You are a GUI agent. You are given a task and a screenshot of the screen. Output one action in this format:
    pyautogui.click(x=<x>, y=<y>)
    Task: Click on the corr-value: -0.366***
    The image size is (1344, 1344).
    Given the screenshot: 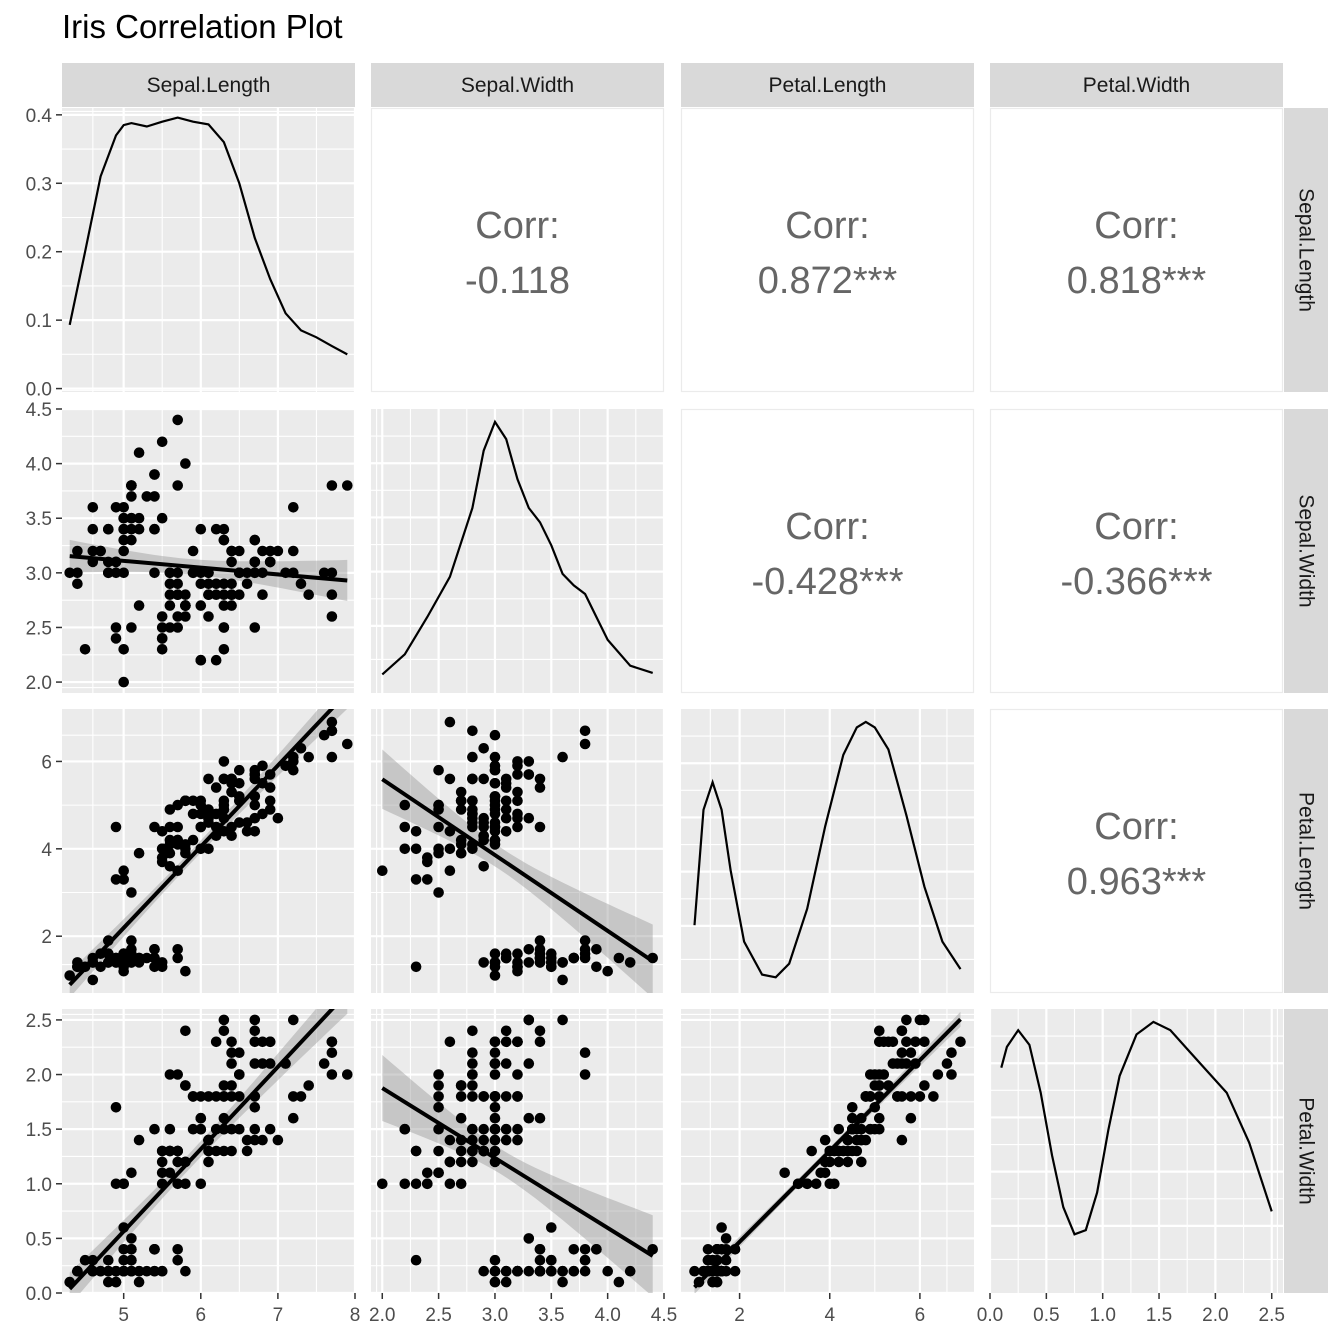 What is the action you would take?
    pyautogui.click(x=1136, y=582)
    